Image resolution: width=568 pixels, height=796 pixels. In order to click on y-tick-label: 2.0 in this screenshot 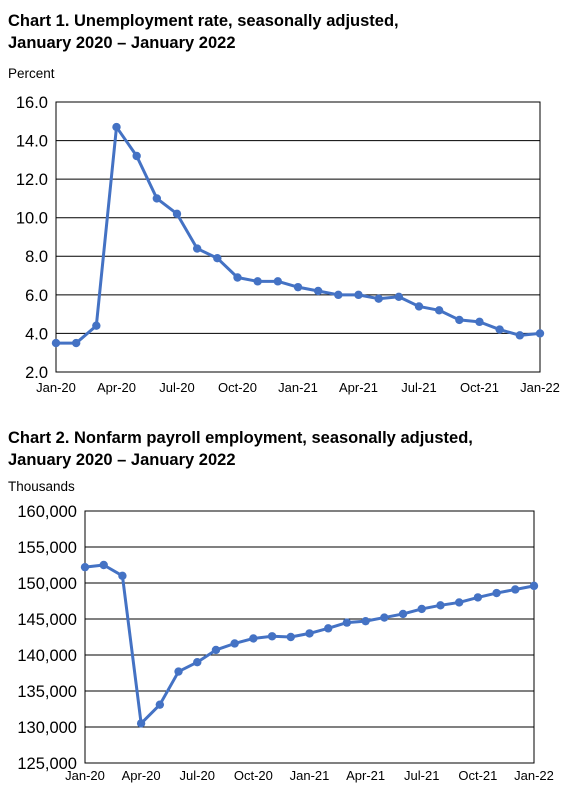, I will do `click(36, 373)`.